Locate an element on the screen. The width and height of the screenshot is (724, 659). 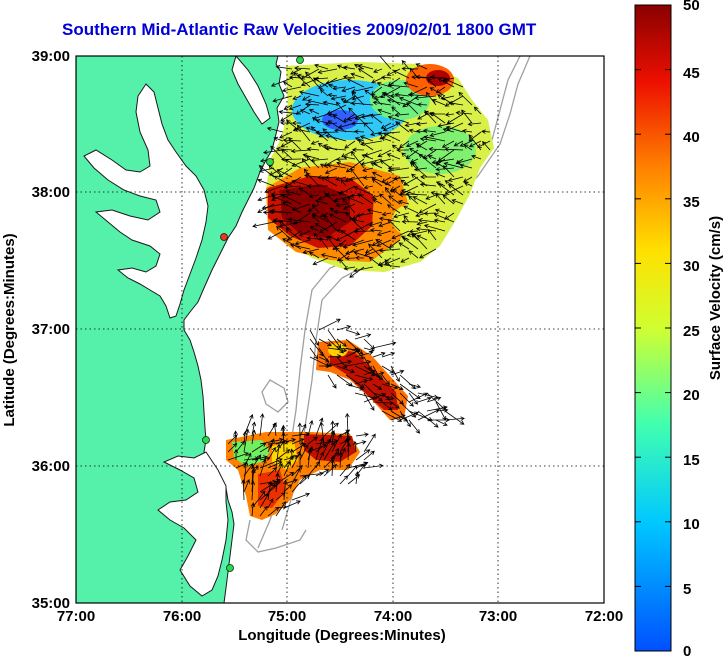
colorbar-tick-label: 30 is located at coordinates (691, 266).